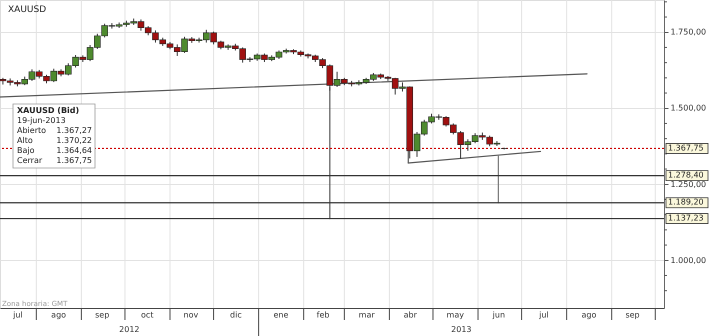  Describe the element at coordinates (25, 140) in the screenshot. I see `annotation: Alto` at that location.